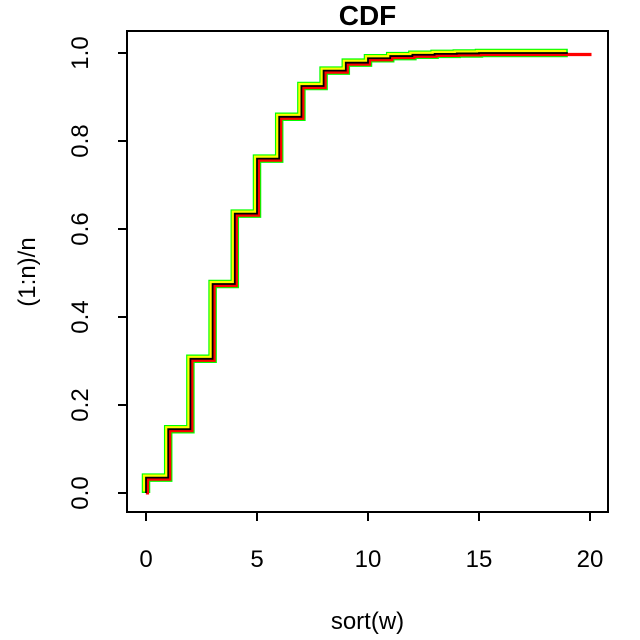 The height and width of the screenshot is (640, 640). Describe the element at coordinates (368, 559) in the screenshot. I see `x-tick-label: 10` at that location.